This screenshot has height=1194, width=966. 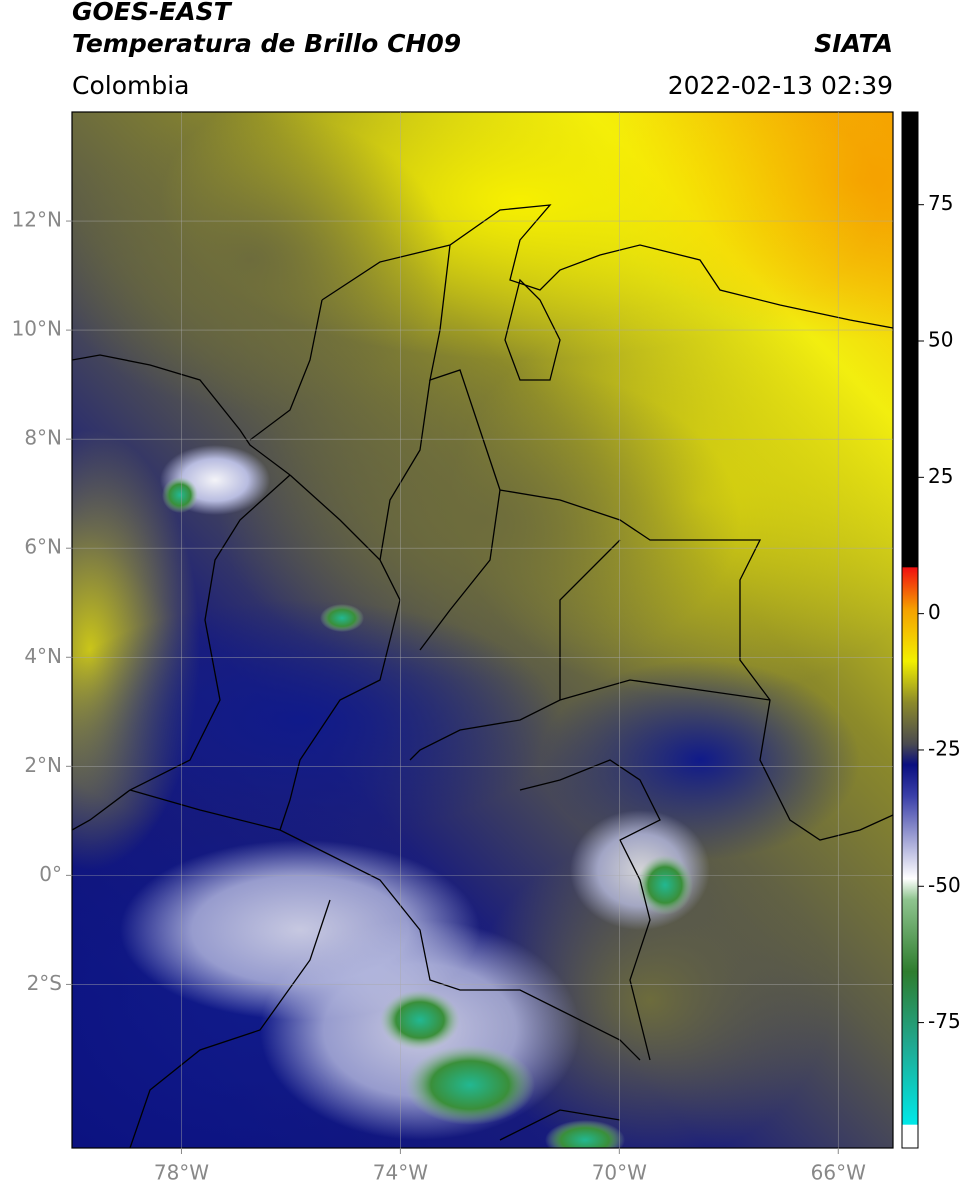 I want to click on y-tick-label: 4°N, so click(x=43, y=656).